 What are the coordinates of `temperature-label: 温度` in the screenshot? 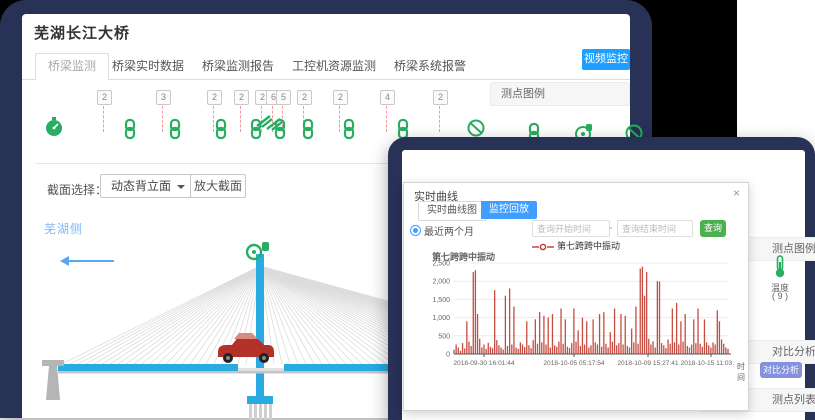 It's located at (779, 288).